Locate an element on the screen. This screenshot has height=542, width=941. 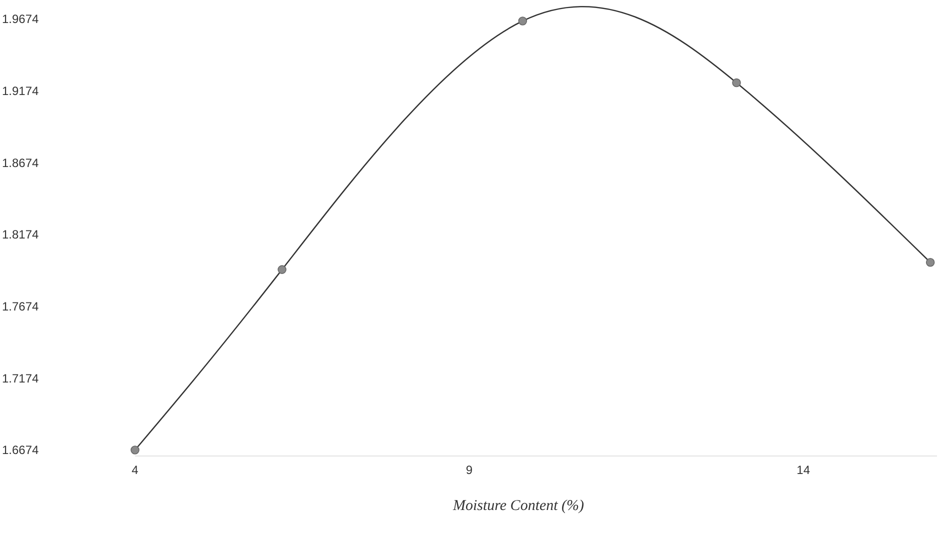
y-tick-label: 1.7674 is located at coordinates (21, 307).